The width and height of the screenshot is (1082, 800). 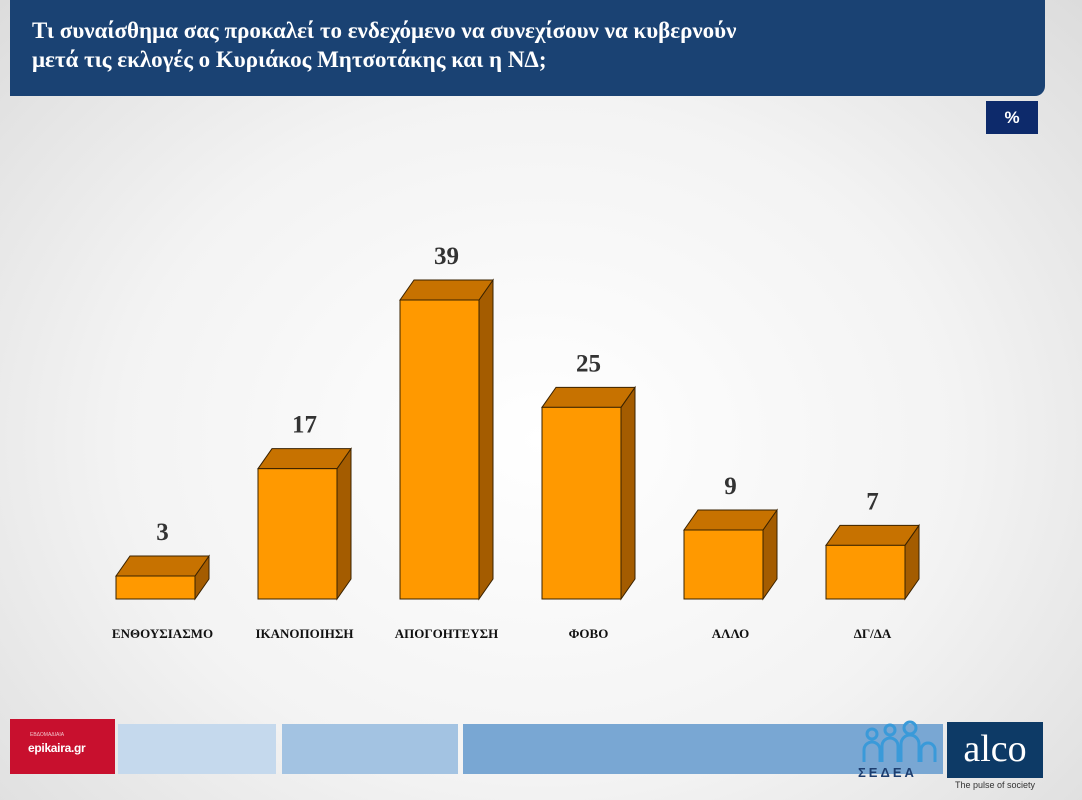 I want to click on data-label-5: 9, so click(x=730, y=486).